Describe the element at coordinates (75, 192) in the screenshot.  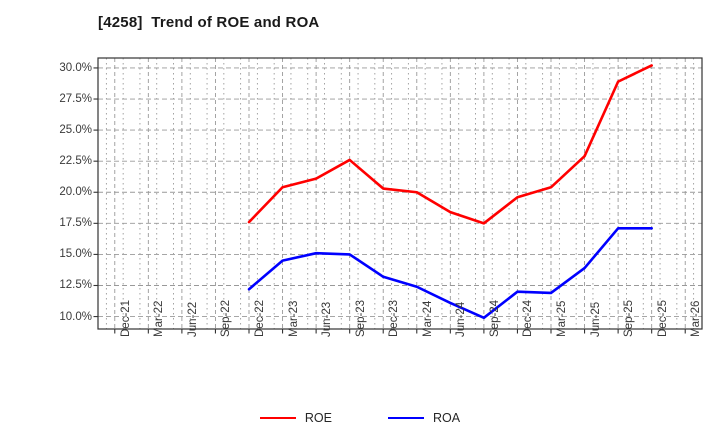
I see `y-tick-label: 20.0%` at that location.